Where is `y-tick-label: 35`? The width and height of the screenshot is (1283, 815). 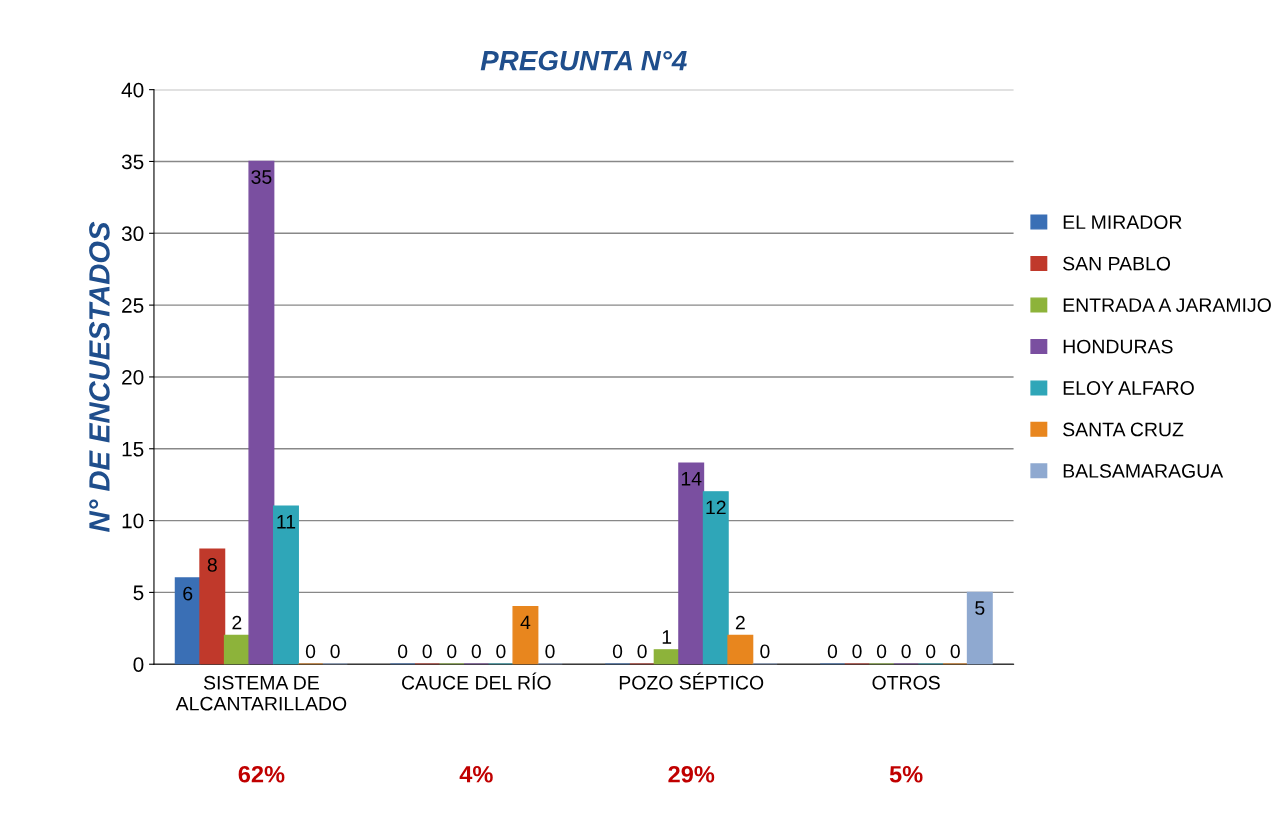 y-tick-label: 35 is located at coordinates (132, 162).